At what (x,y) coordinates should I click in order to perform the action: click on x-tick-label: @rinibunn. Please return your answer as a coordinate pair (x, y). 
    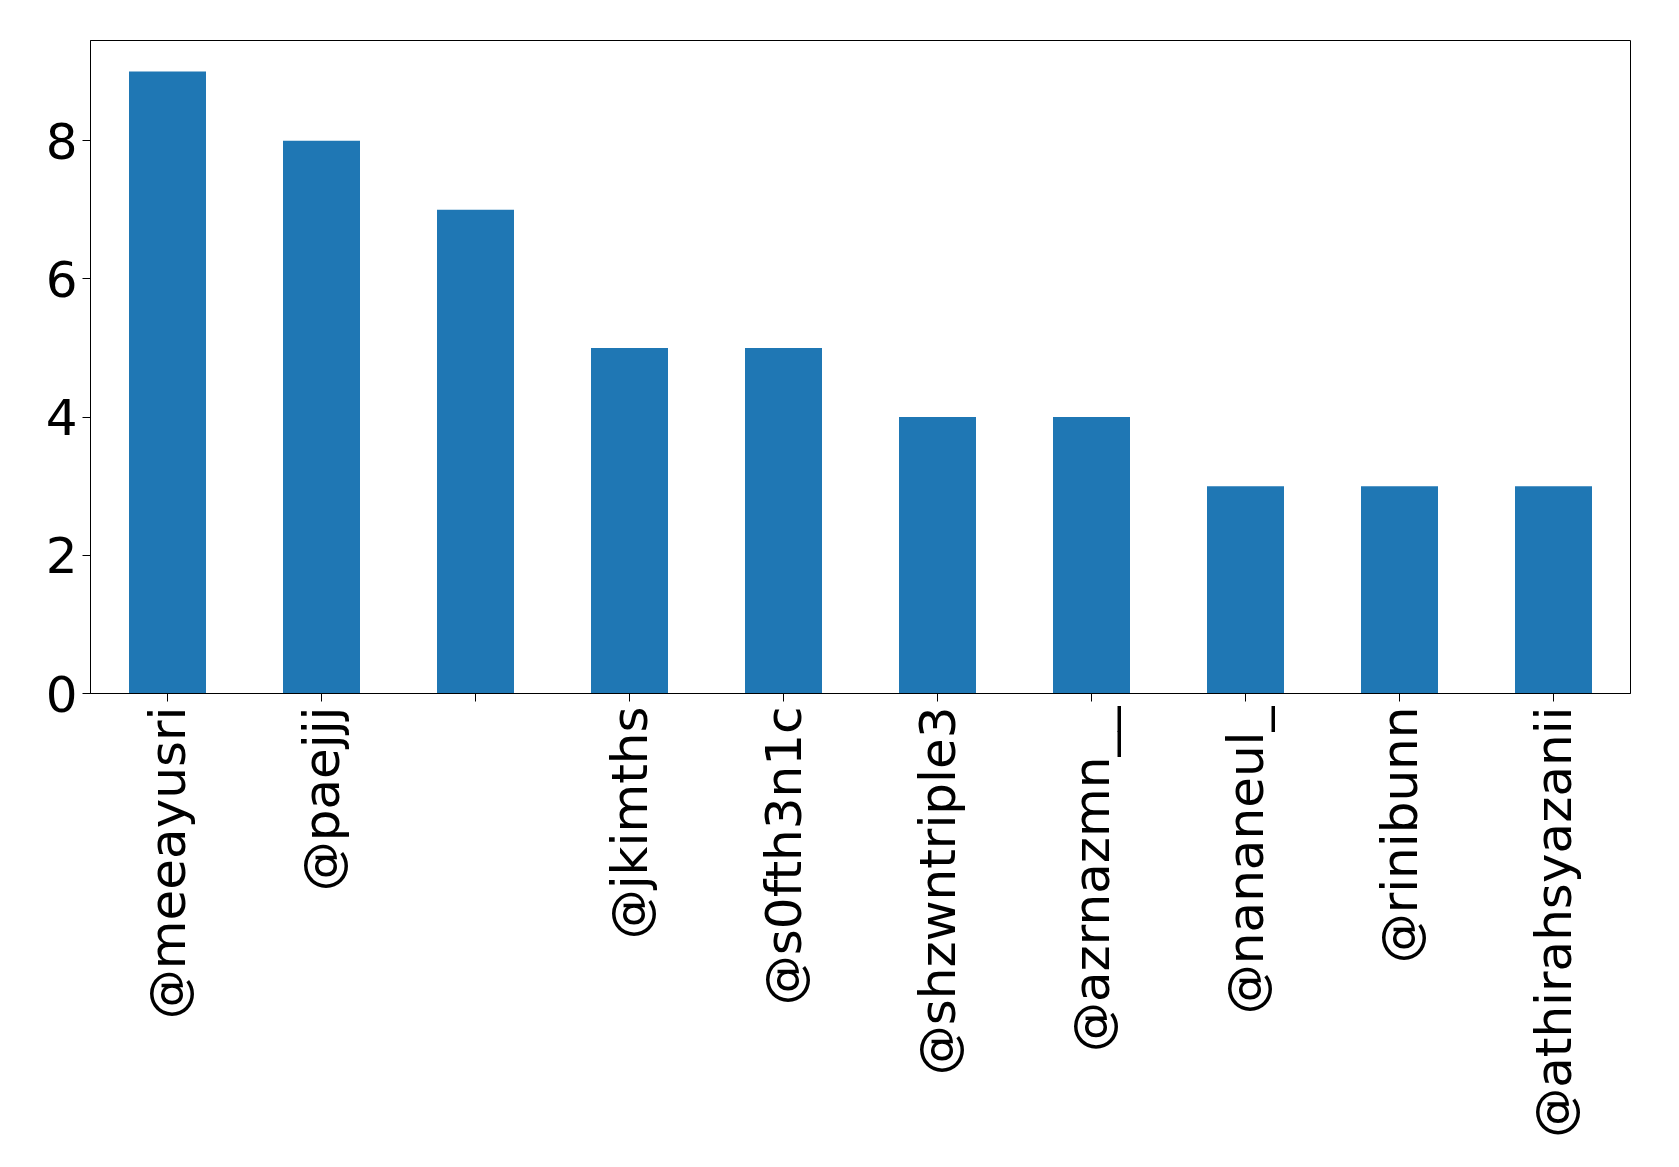
    Looking at the image, I should click on (1399, 835).